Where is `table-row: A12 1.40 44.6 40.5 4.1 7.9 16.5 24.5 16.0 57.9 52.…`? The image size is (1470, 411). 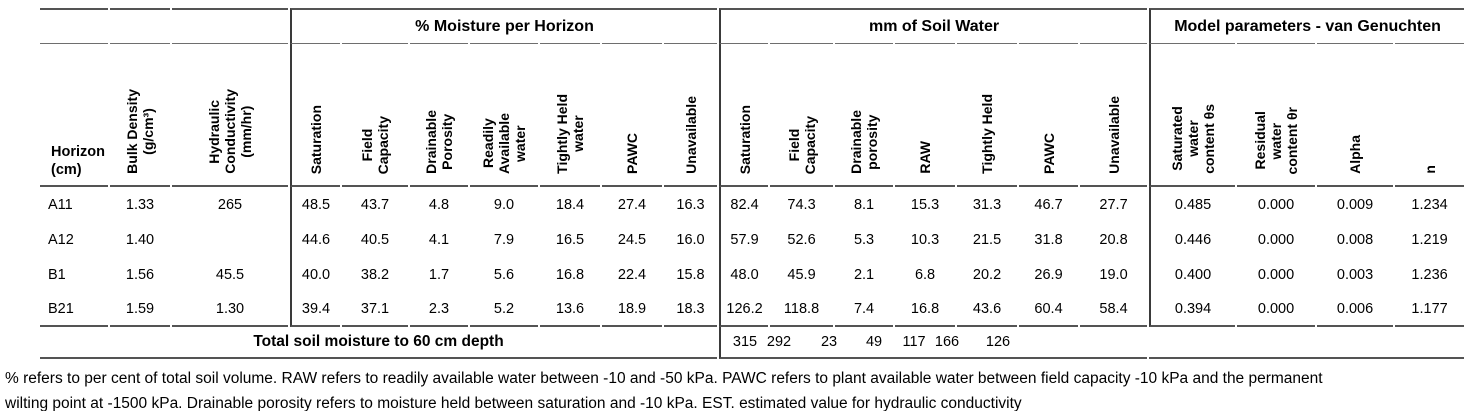 table-row: A12 1.40 44.6 40.5 4.1 7.9 16.5 24.5 16.0 57.9 52.… is located at coordinates (752, 239).